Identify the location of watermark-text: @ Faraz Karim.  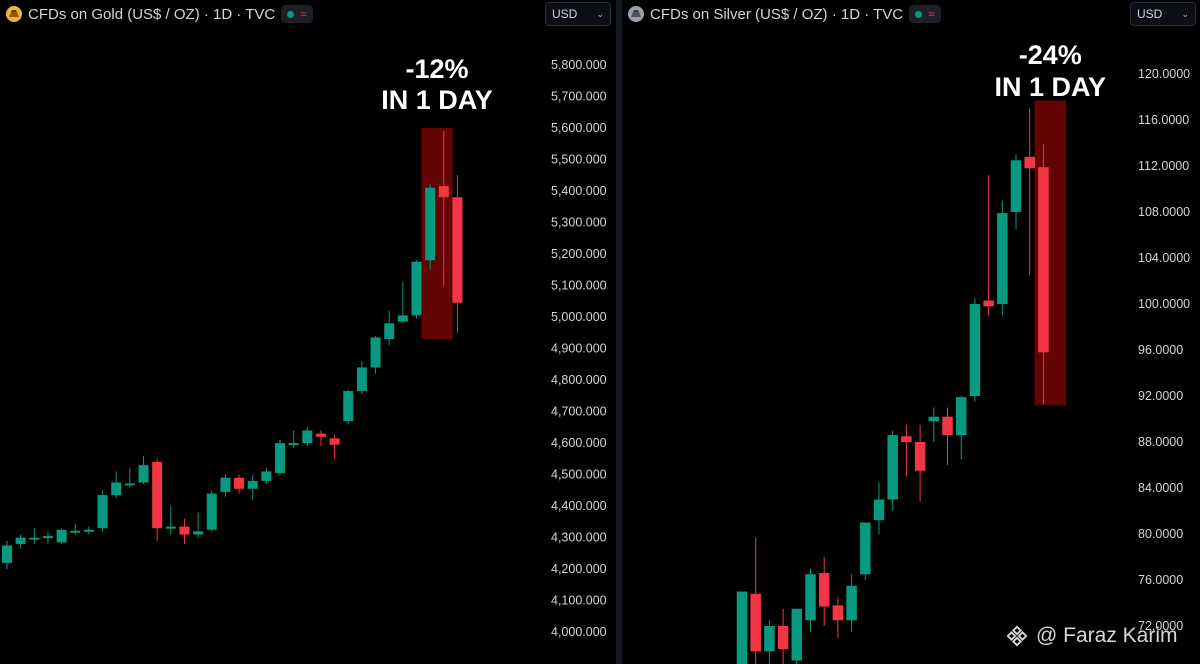
(1107, 635).